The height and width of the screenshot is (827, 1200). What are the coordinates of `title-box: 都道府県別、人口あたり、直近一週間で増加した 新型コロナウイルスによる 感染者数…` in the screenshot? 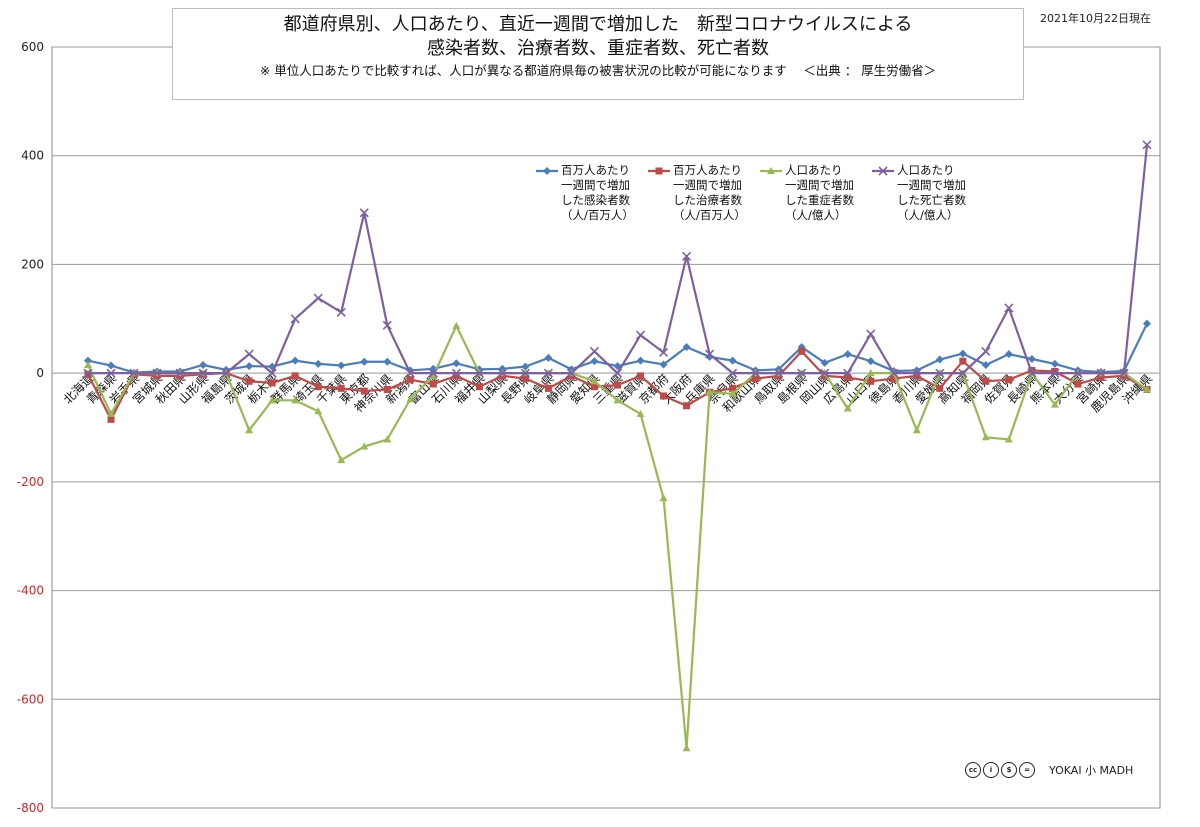 It's located at (598, 54).